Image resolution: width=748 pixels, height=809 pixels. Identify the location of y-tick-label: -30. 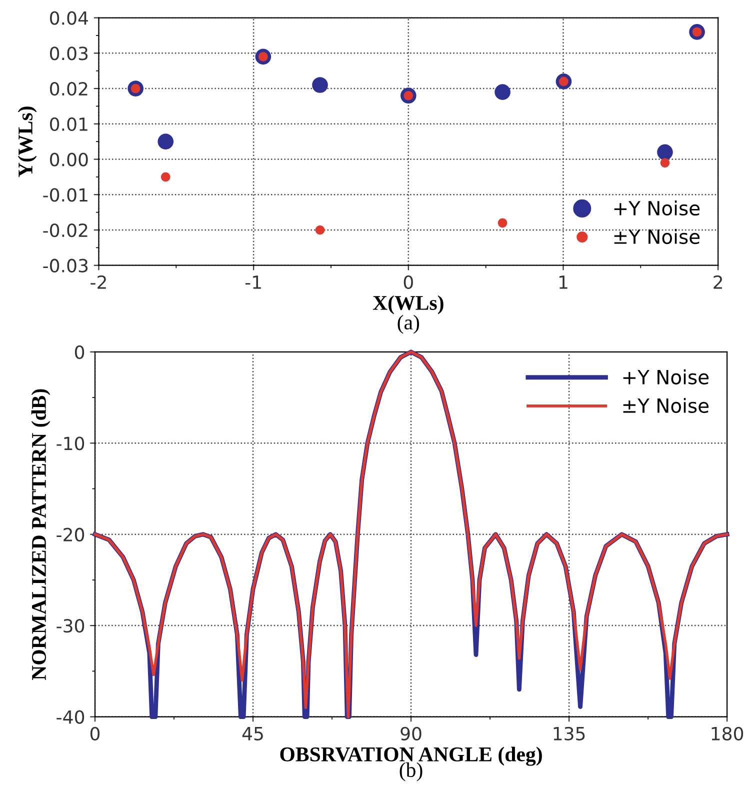
(70, 626).